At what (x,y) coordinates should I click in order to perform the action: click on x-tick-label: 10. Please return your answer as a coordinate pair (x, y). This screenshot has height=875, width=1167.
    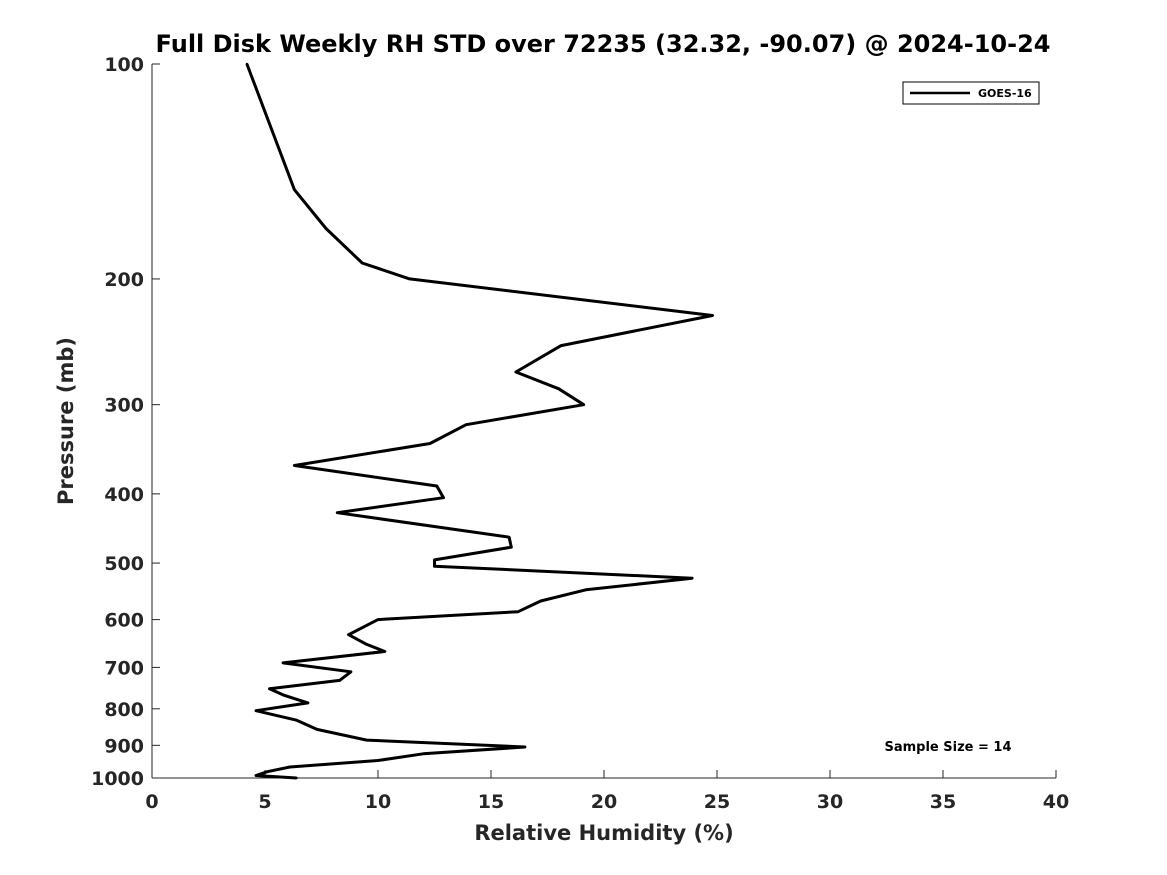
    Looking at the image, I should click on (378, 802).